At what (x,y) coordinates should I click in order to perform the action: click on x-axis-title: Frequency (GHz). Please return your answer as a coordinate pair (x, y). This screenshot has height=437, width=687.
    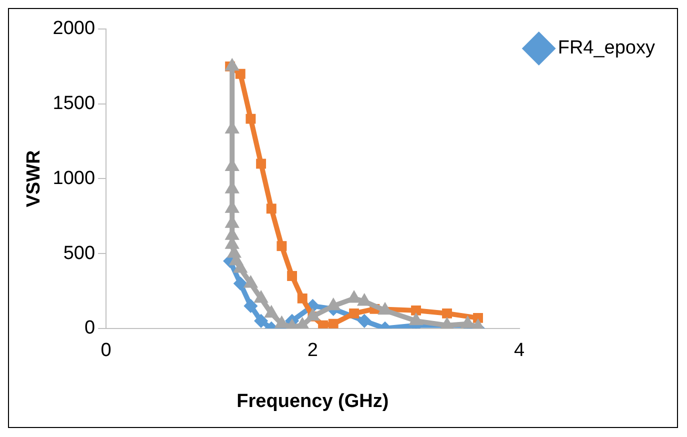
    Looking at the image, I should click on (312, 401).